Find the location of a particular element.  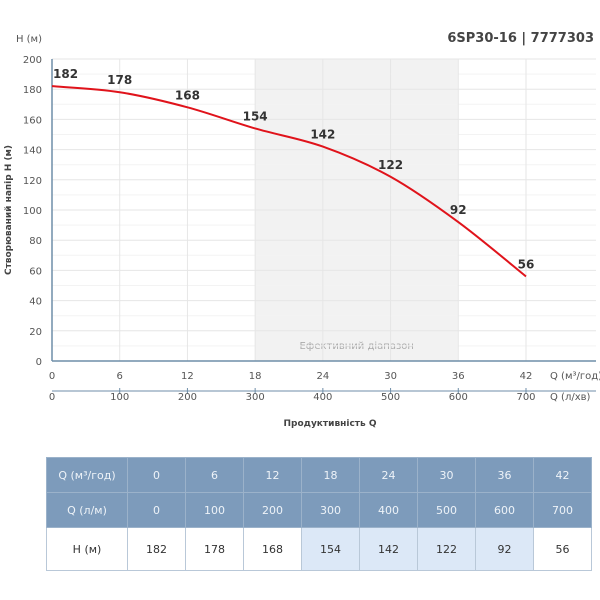

y-axis-title: Створюваний напір H (м) is located at coordinates (8, 210).